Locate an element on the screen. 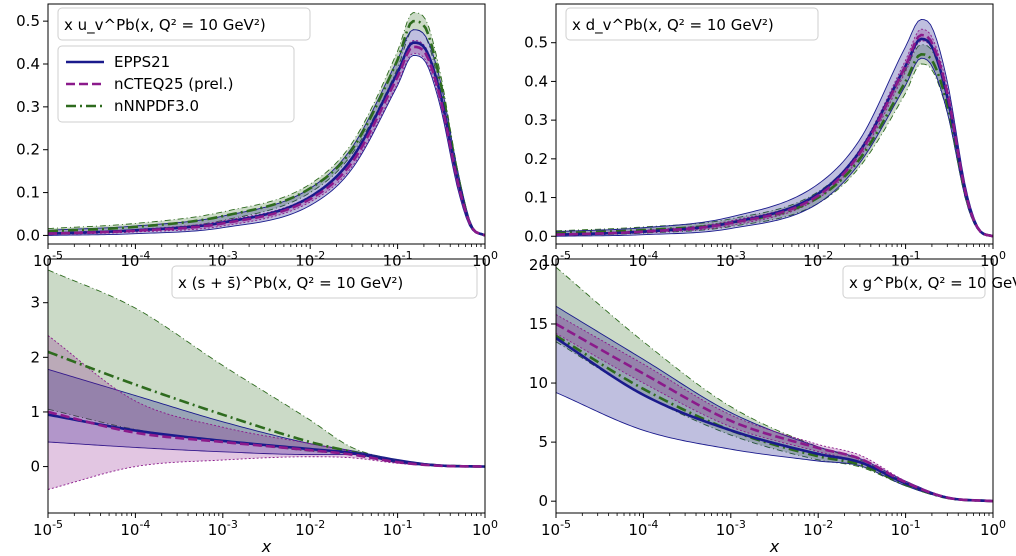  panel-title-box-s is located at coordinates (324, 282).